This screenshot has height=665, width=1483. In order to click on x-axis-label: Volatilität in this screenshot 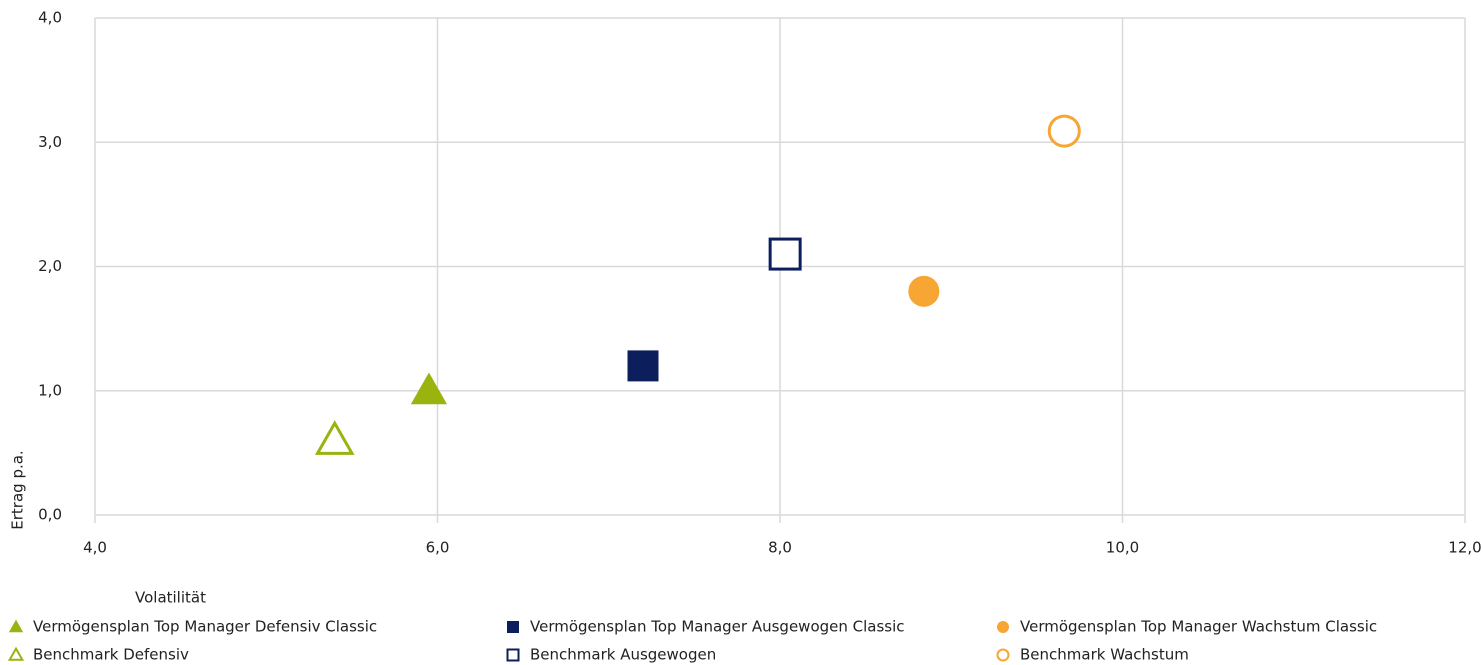, I will do `click(170, 598)`.